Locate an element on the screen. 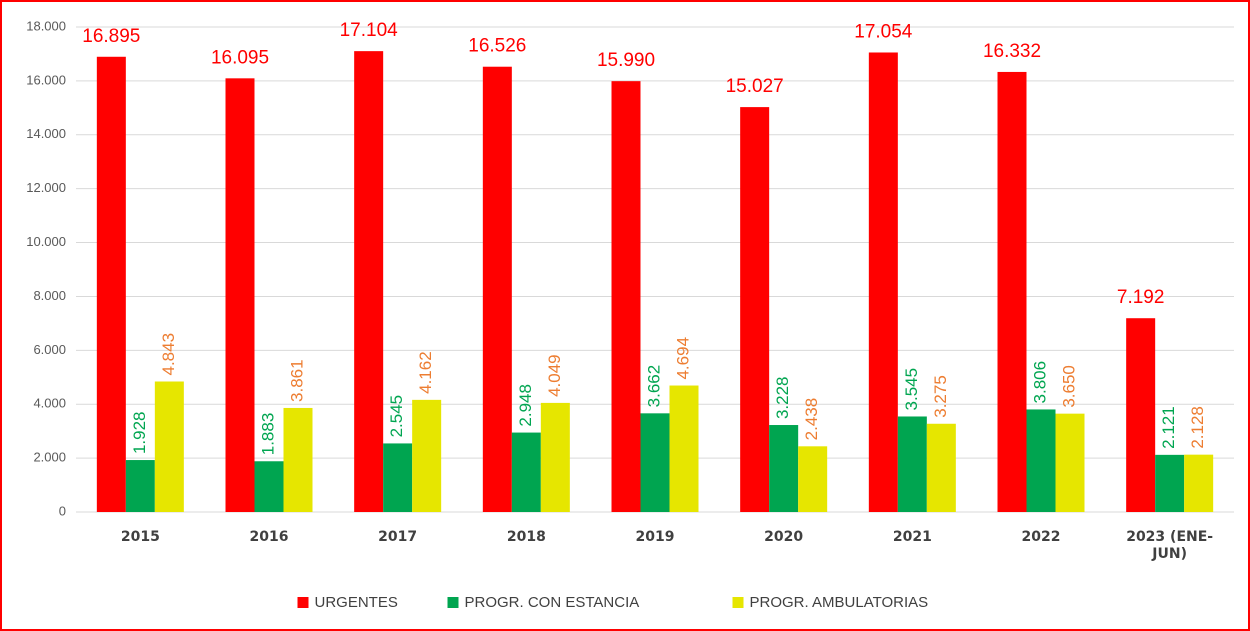 This screenshot has height=631, width=1250. data-label: 4.162 is located at coordinates (425, 372).